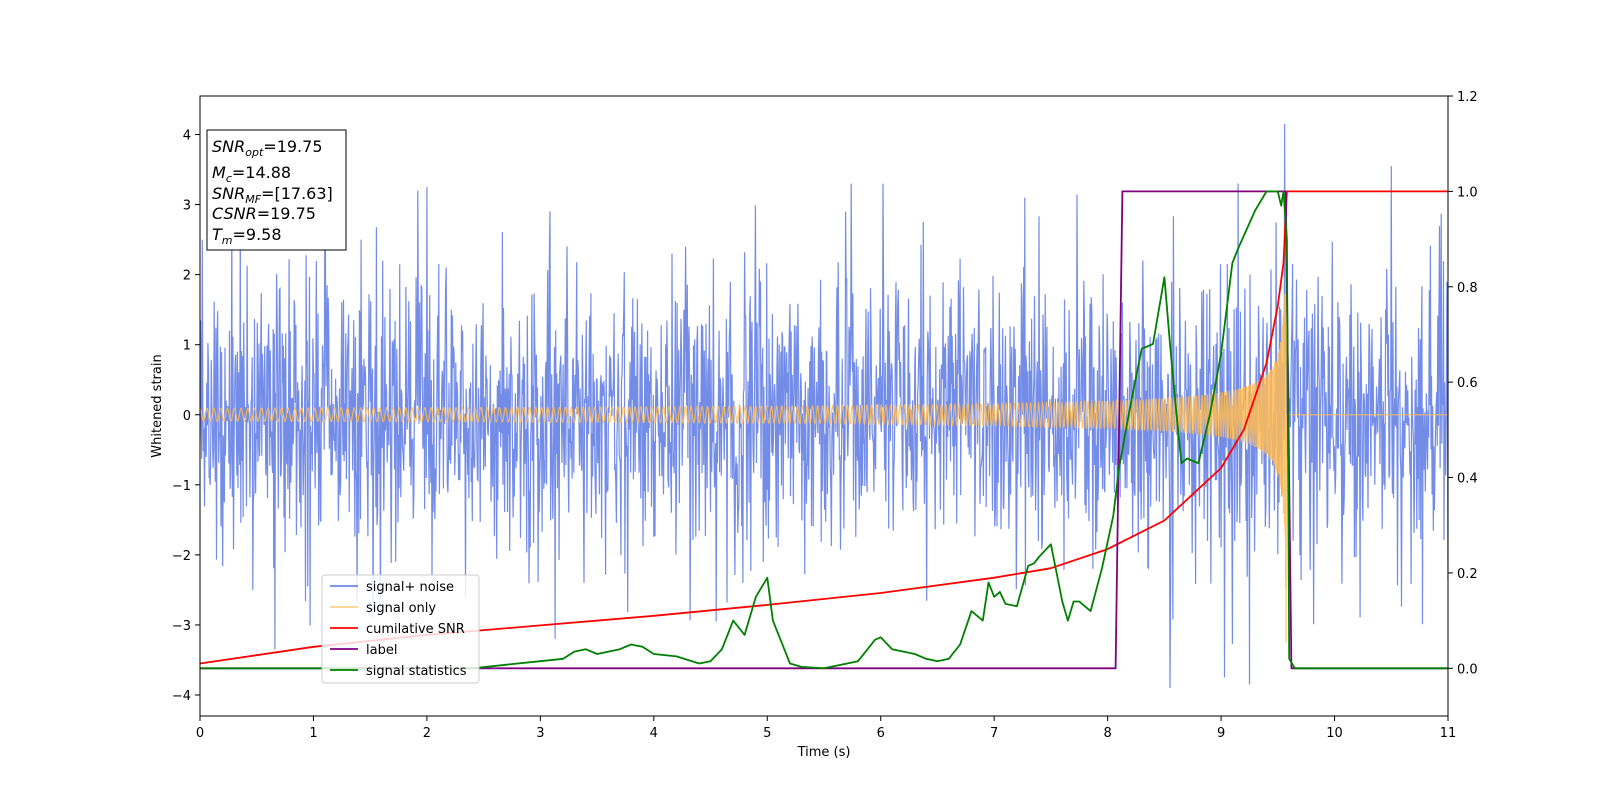 Image resolution: width=1600 pixels, height=800 pixels. I want to click on info-tm-subscript: m, so click(227, 240).